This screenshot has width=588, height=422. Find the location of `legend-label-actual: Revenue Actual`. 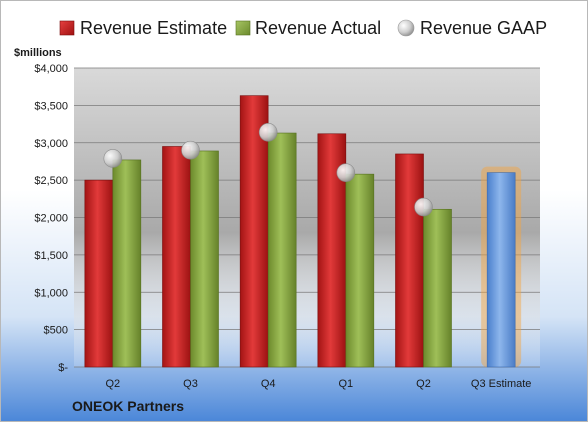

legend-label-actual: Revenue Actual is located at coordinates (318, 28).